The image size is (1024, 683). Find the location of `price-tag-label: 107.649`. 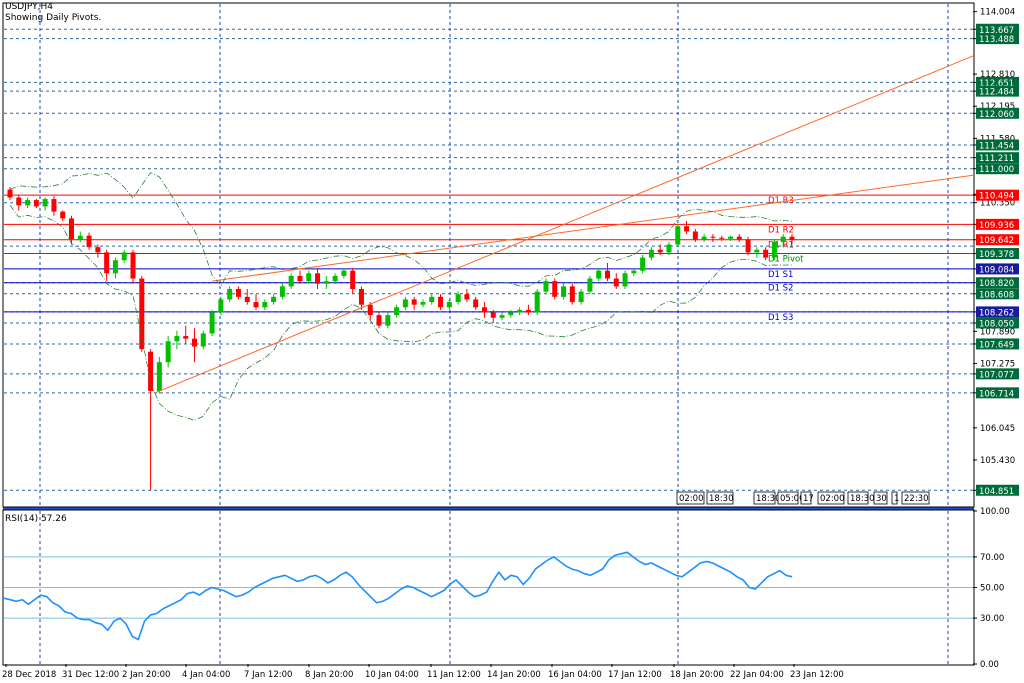

price-tag-label: 107.649 is located at coordinates (996, 345).